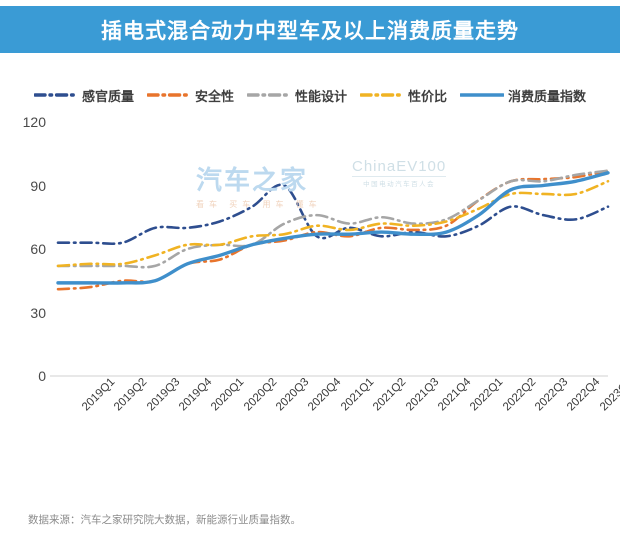 The height and width of the screenshot is (543, 620). I want to click on chart-legend: 感官质量 安全性 性能设计 性价比 消费质量指数, so click(310, 95).